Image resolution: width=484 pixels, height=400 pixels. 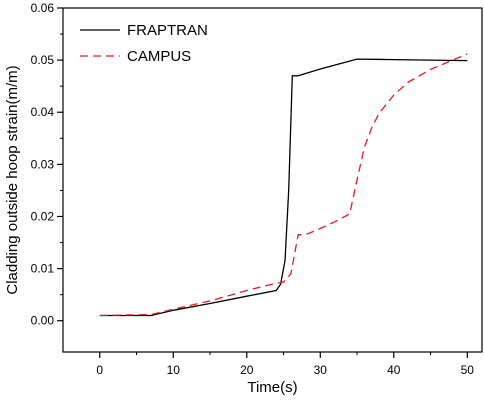 I want to click on x-tick-label: 10, so click(x=174, y=370).